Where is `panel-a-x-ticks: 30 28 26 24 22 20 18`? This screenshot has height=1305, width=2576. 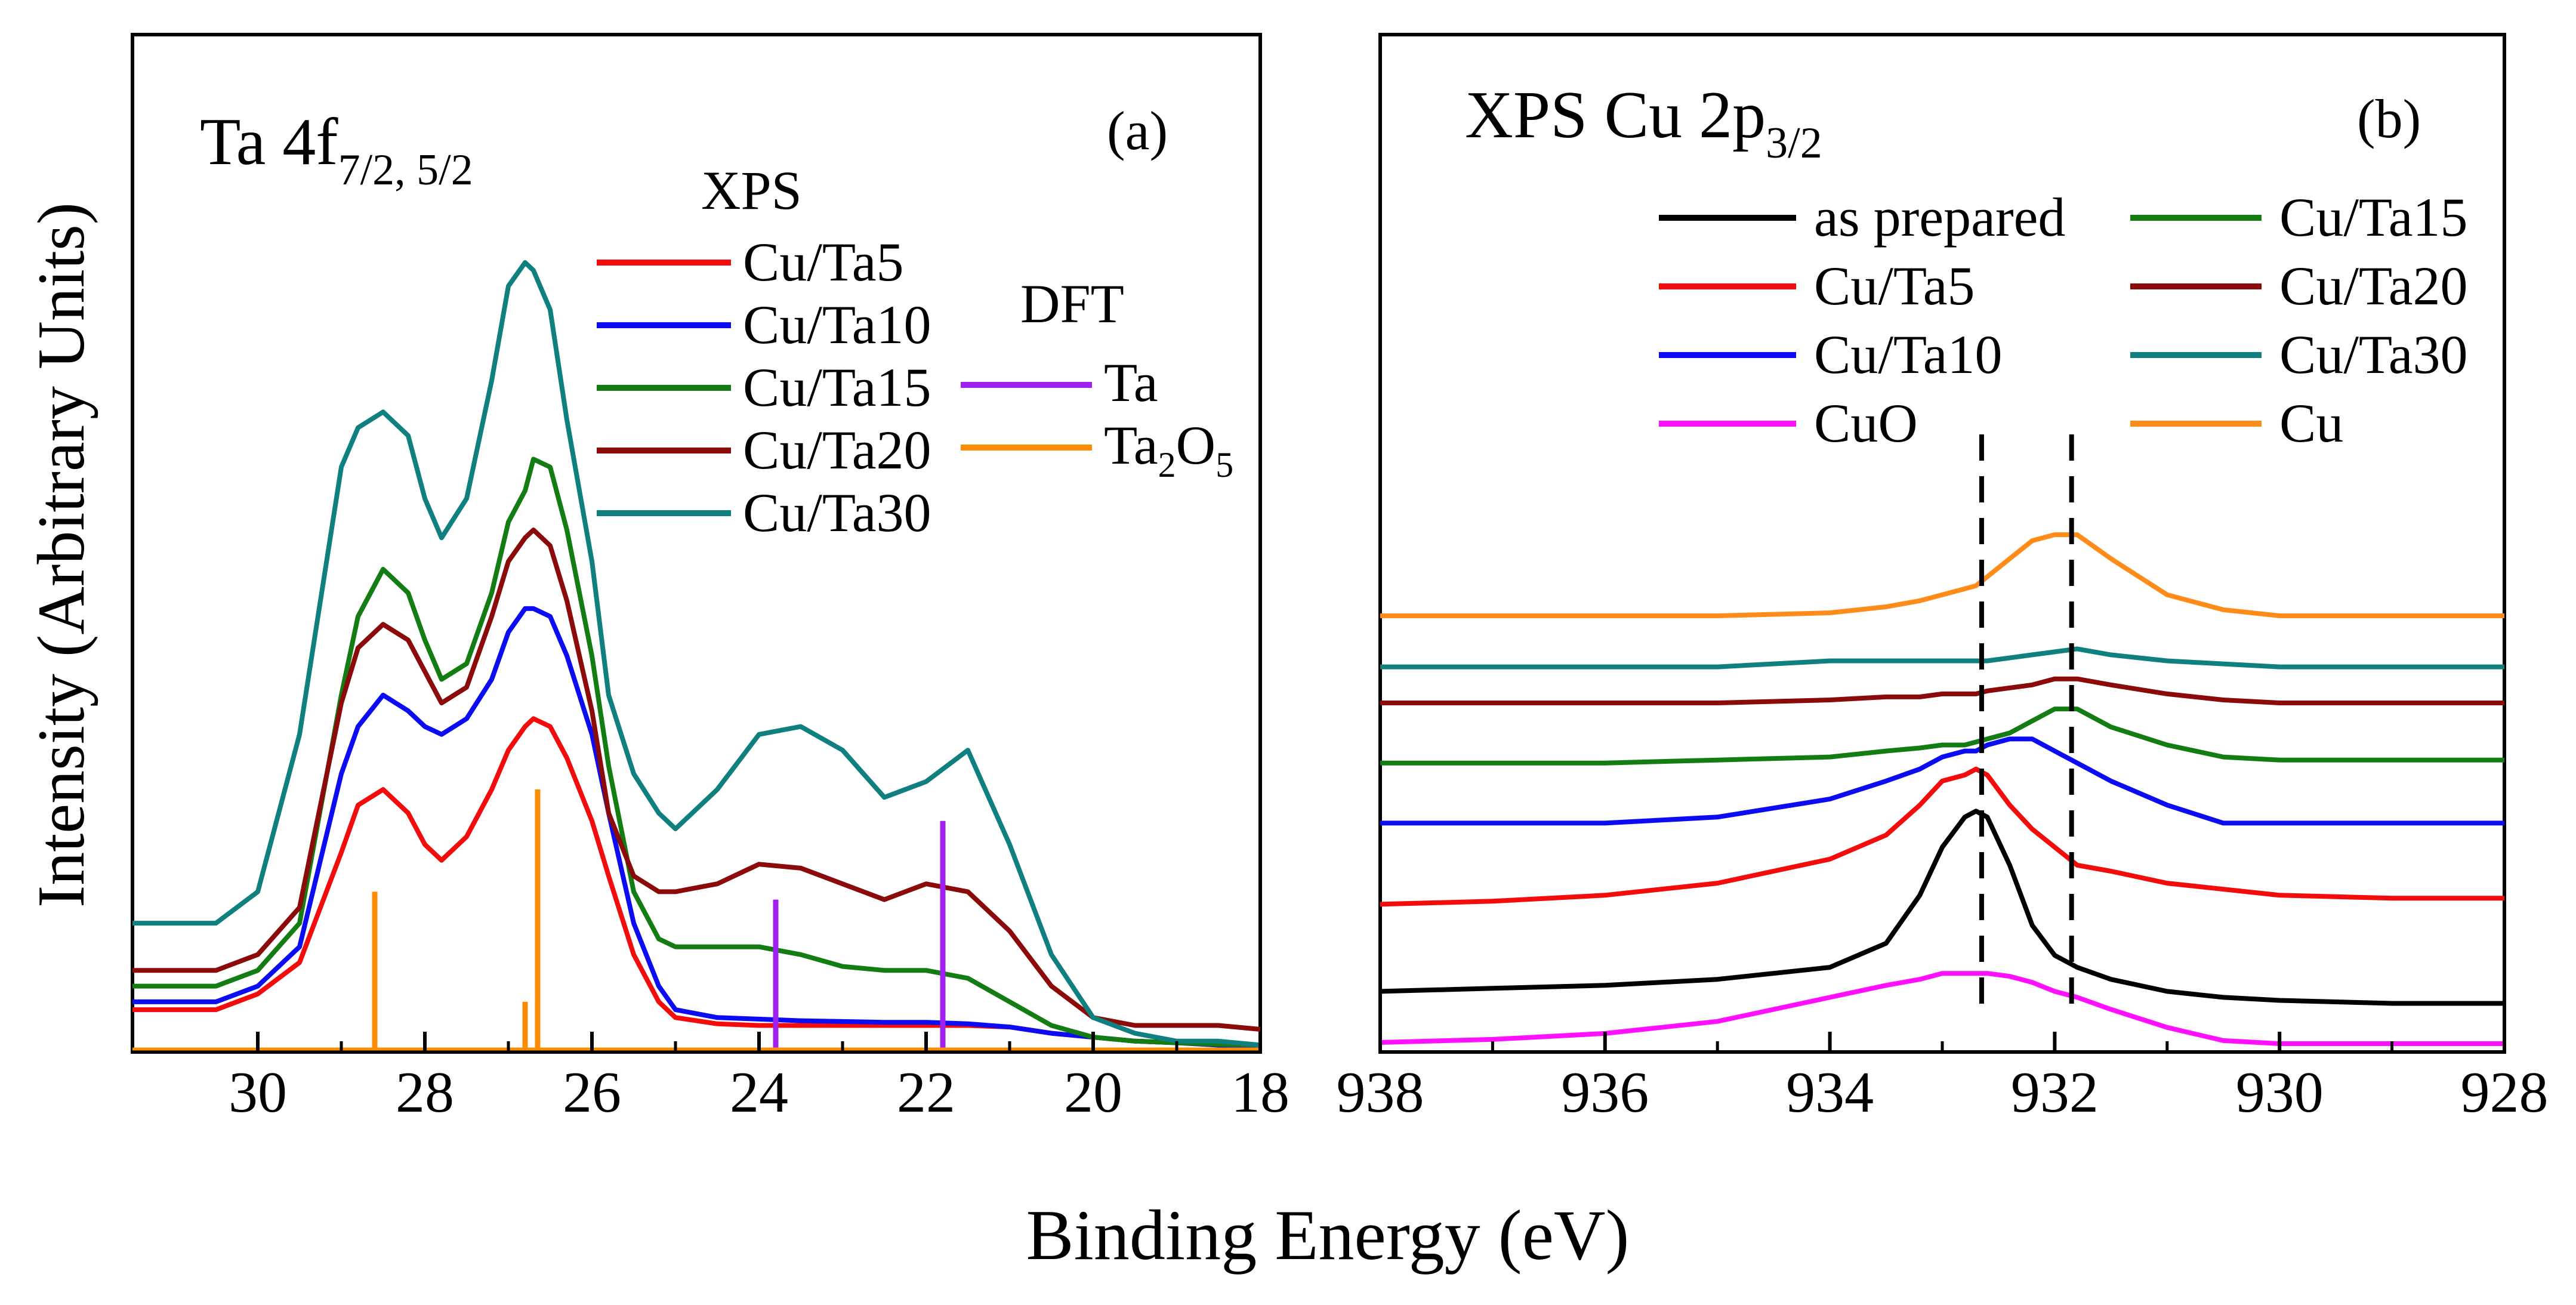 panel-a-x-ticks: 30 28 26 24 22 20 18 is located at coordinates (759, 1078).